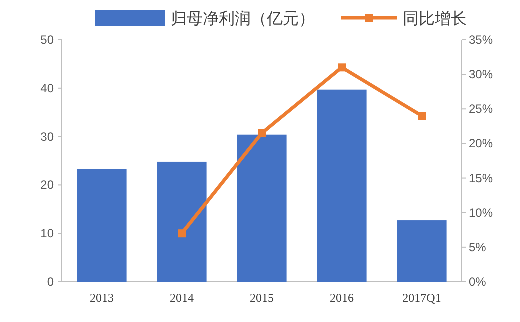 This screenshot has width=520, height=322. Describe the element at coordinates (47, 137) in the screenshot. I see `y-tick-label: 30` at that location.